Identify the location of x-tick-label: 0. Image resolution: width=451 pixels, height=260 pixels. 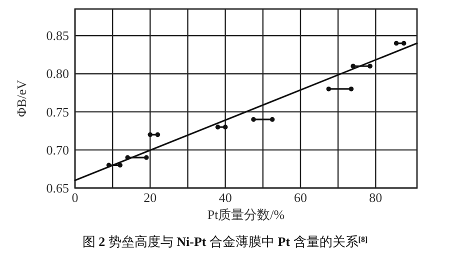
(75, 197).